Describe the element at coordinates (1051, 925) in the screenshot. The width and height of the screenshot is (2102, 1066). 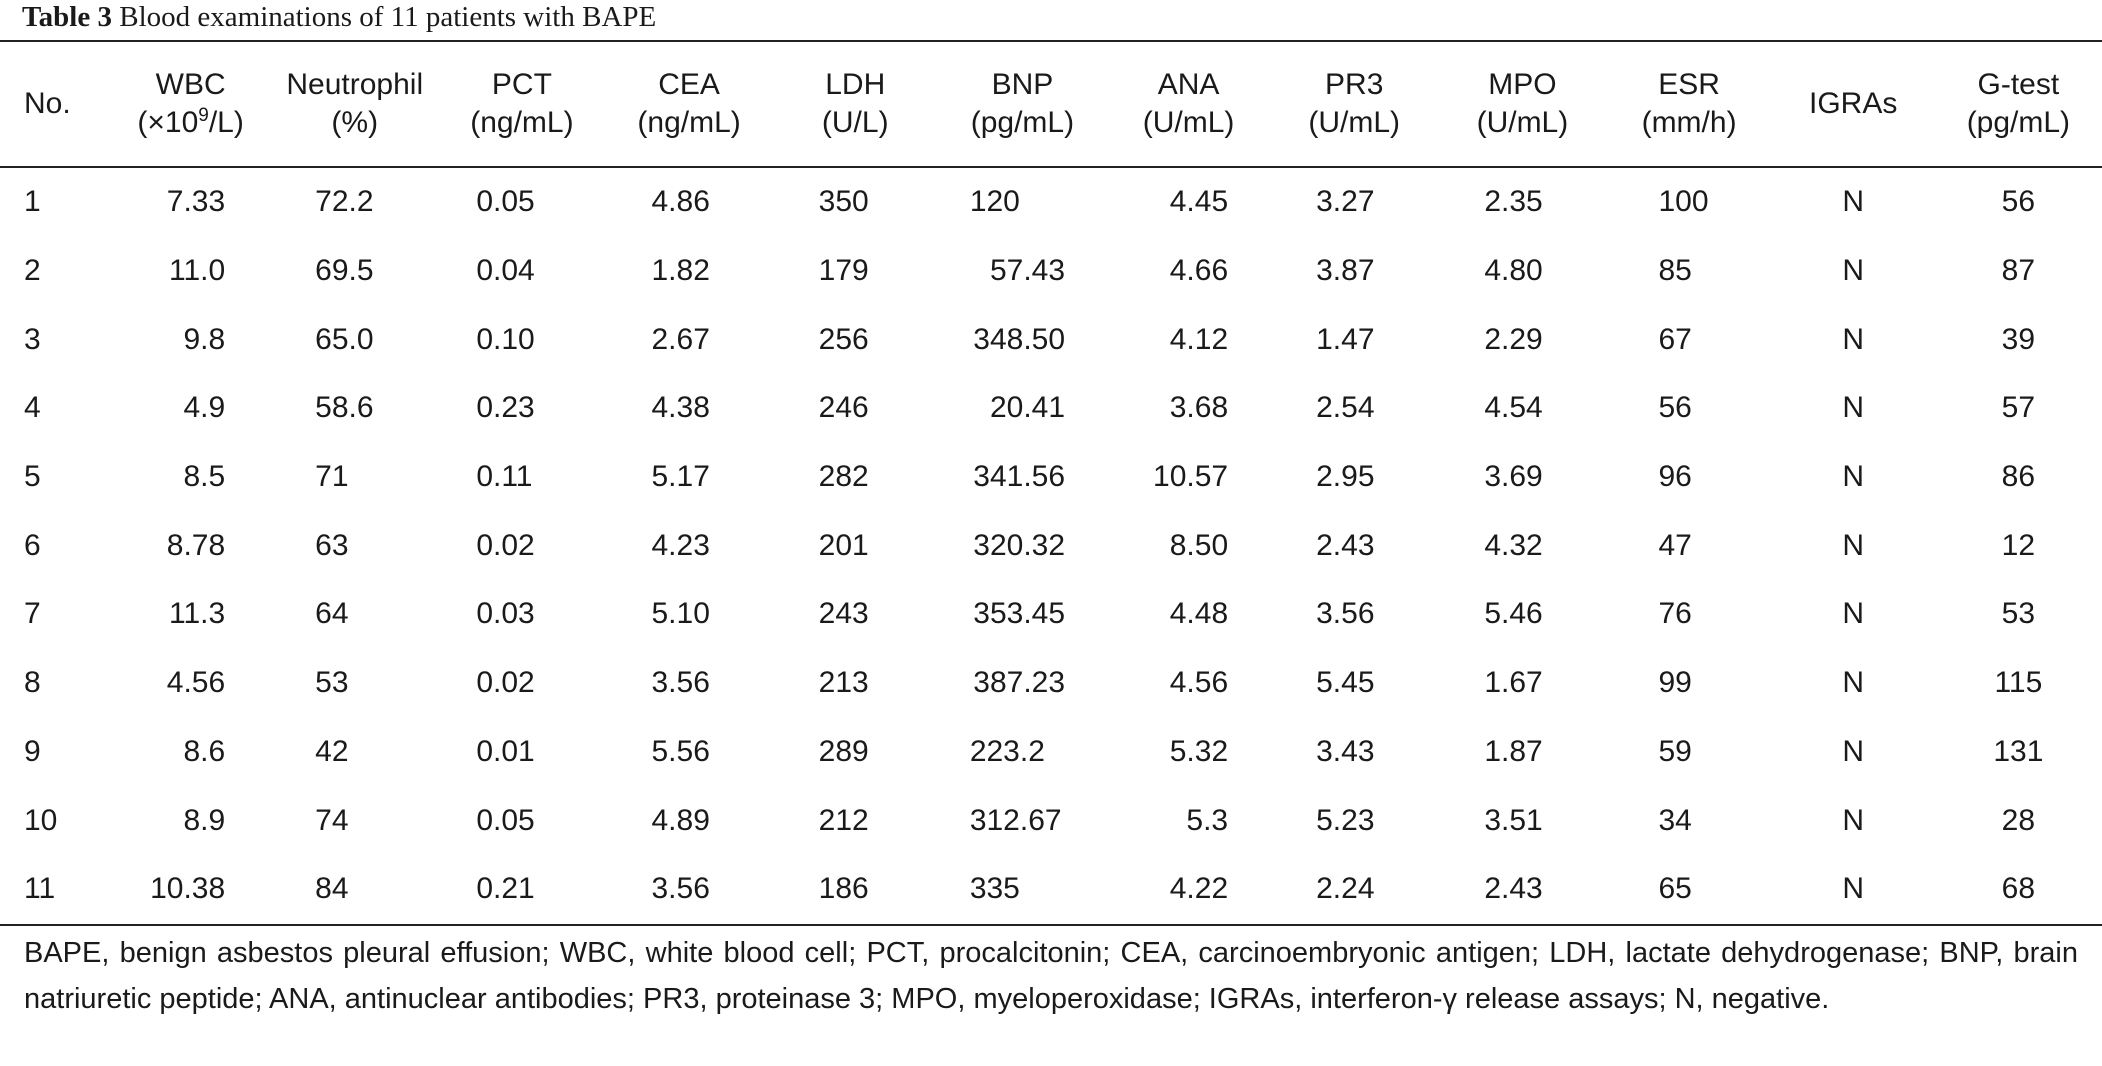
I see `bottom-rule` at that location.